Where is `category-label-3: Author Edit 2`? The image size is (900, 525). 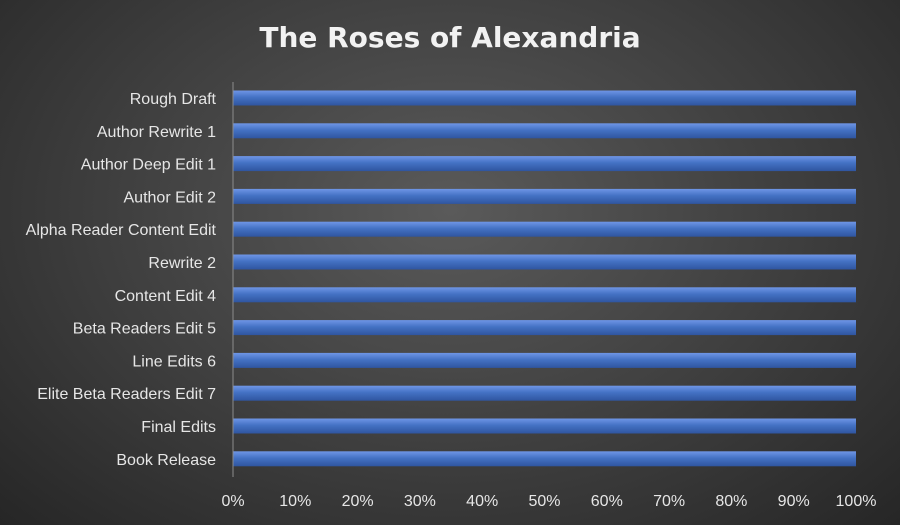
category-label-3: Author Edit 2 is located at coordinates (170, 197).